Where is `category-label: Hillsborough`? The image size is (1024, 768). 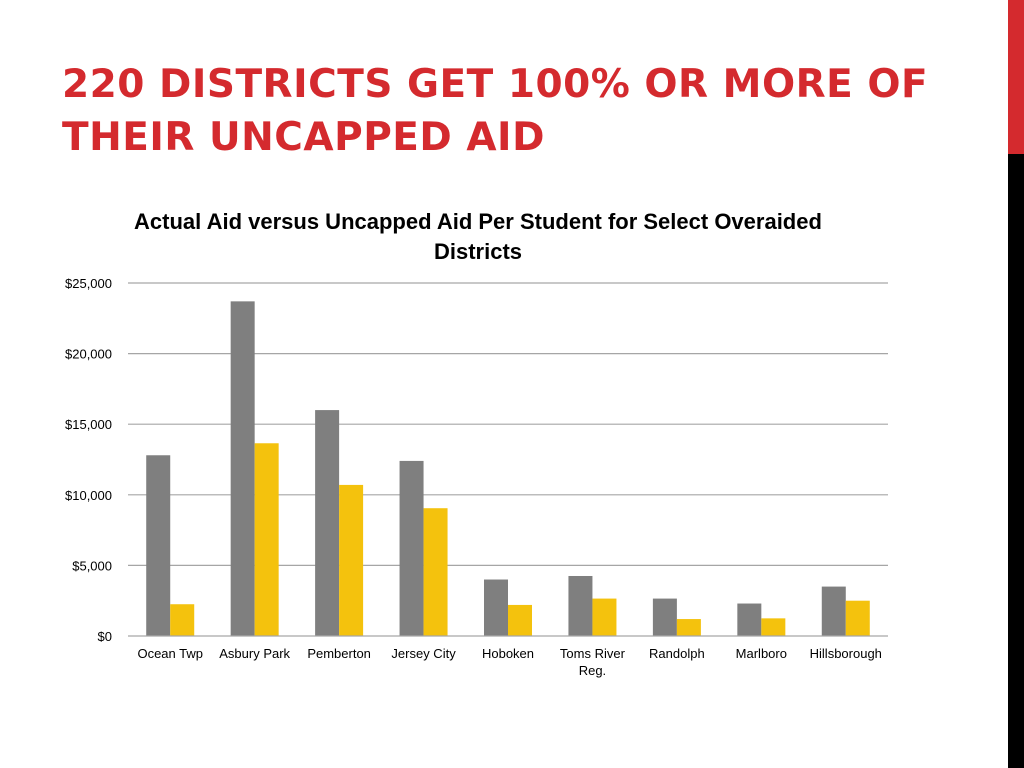 category-label: Hillsborough is located at coordinates (846, 653).